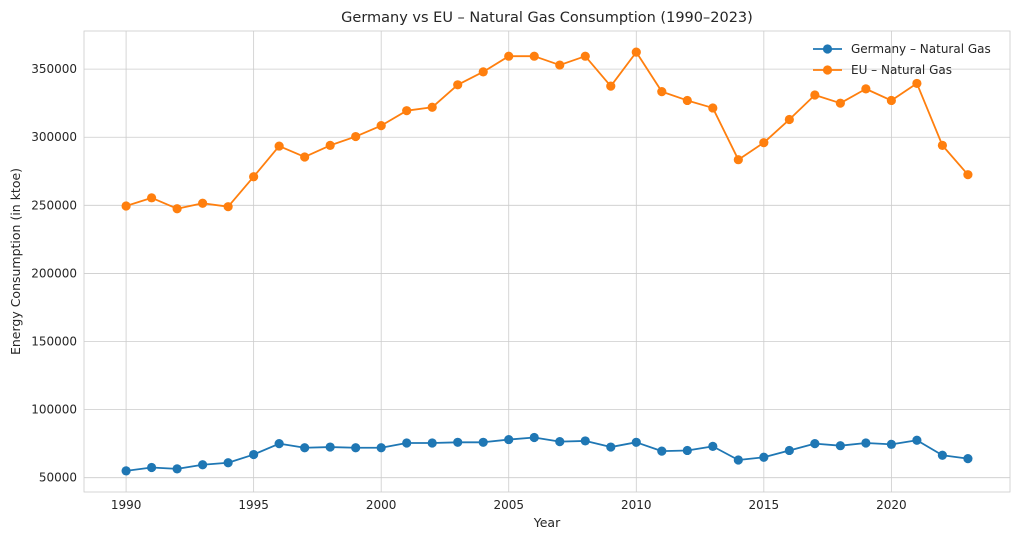 The image size is (1020, 540). I want to click on legend-entry: Germany – Natural Gas, so click(921, 49).